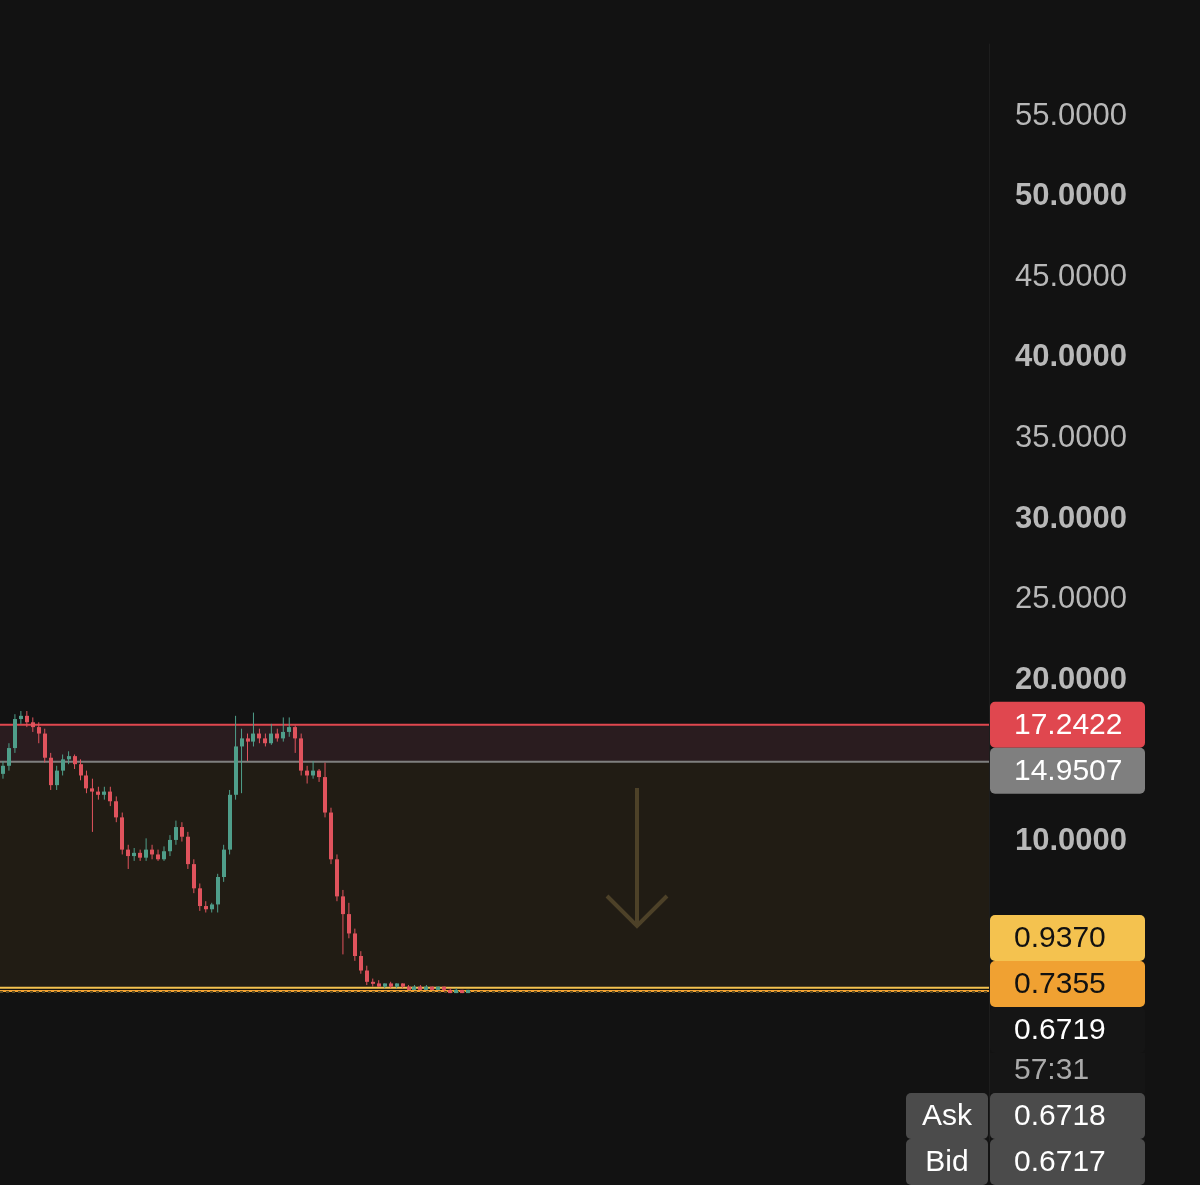 The height and width of the screenshot is (1185, 1200). What do you see at coordinates (1071, 275) in the screenshot?
I see `y-tick-label: 45.0000` at bounding box center [1071, 275].